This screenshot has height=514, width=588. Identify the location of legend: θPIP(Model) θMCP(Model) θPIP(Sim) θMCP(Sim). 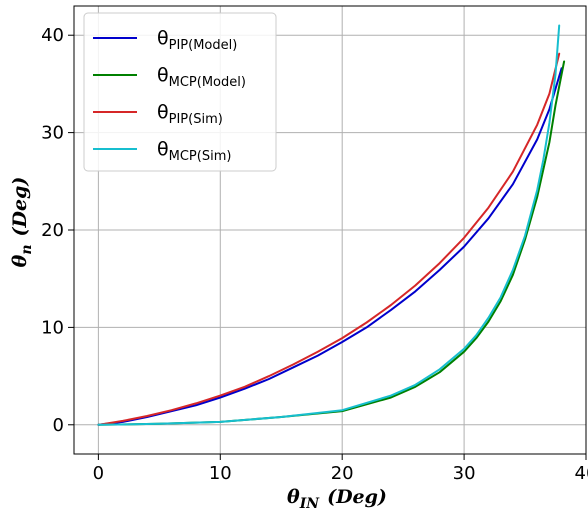
(180, 92).